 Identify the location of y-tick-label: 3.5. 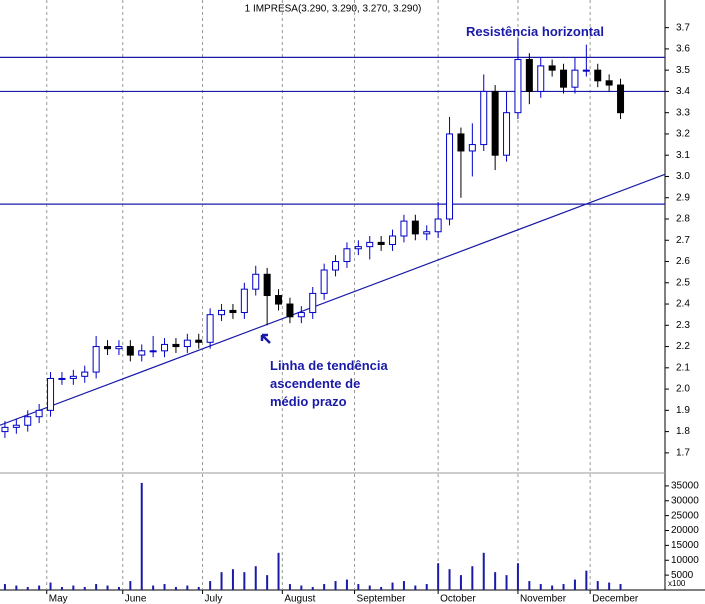
(683, 70).